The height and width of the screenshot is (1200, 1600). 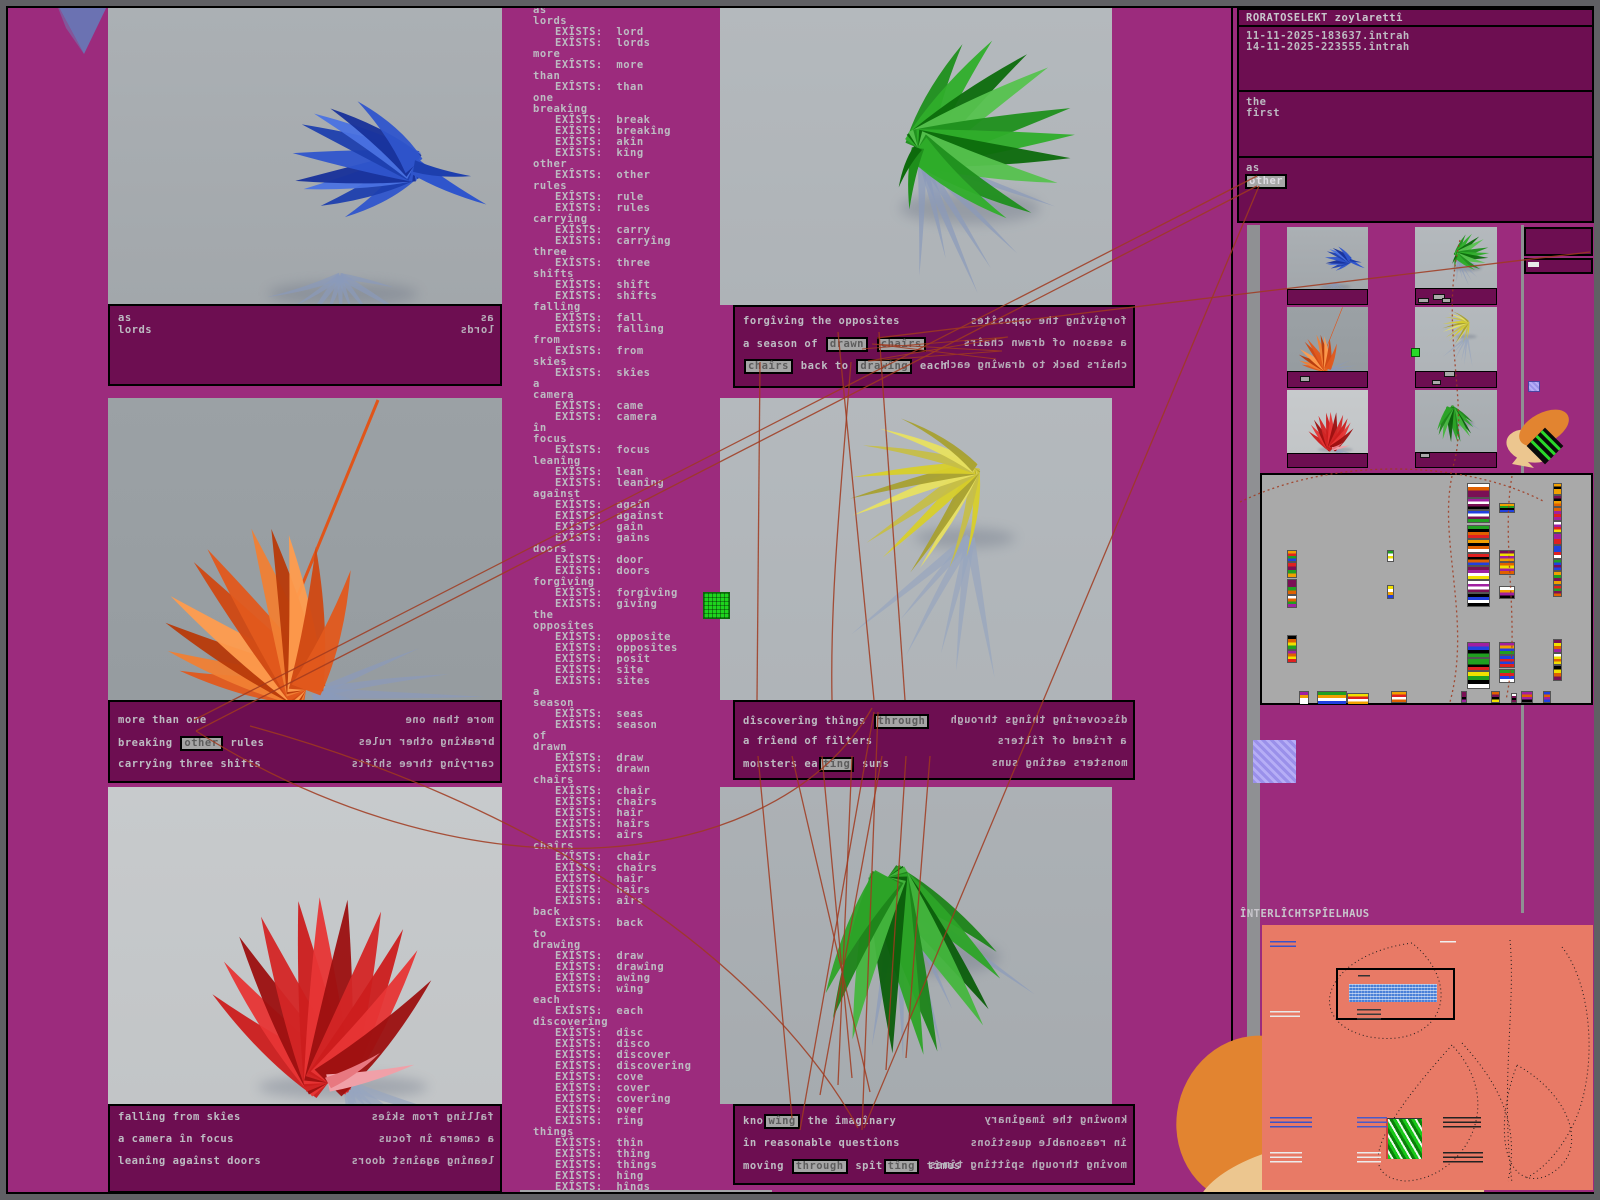 I want to click on mini-panel-box, so click(x=1558, y=241).